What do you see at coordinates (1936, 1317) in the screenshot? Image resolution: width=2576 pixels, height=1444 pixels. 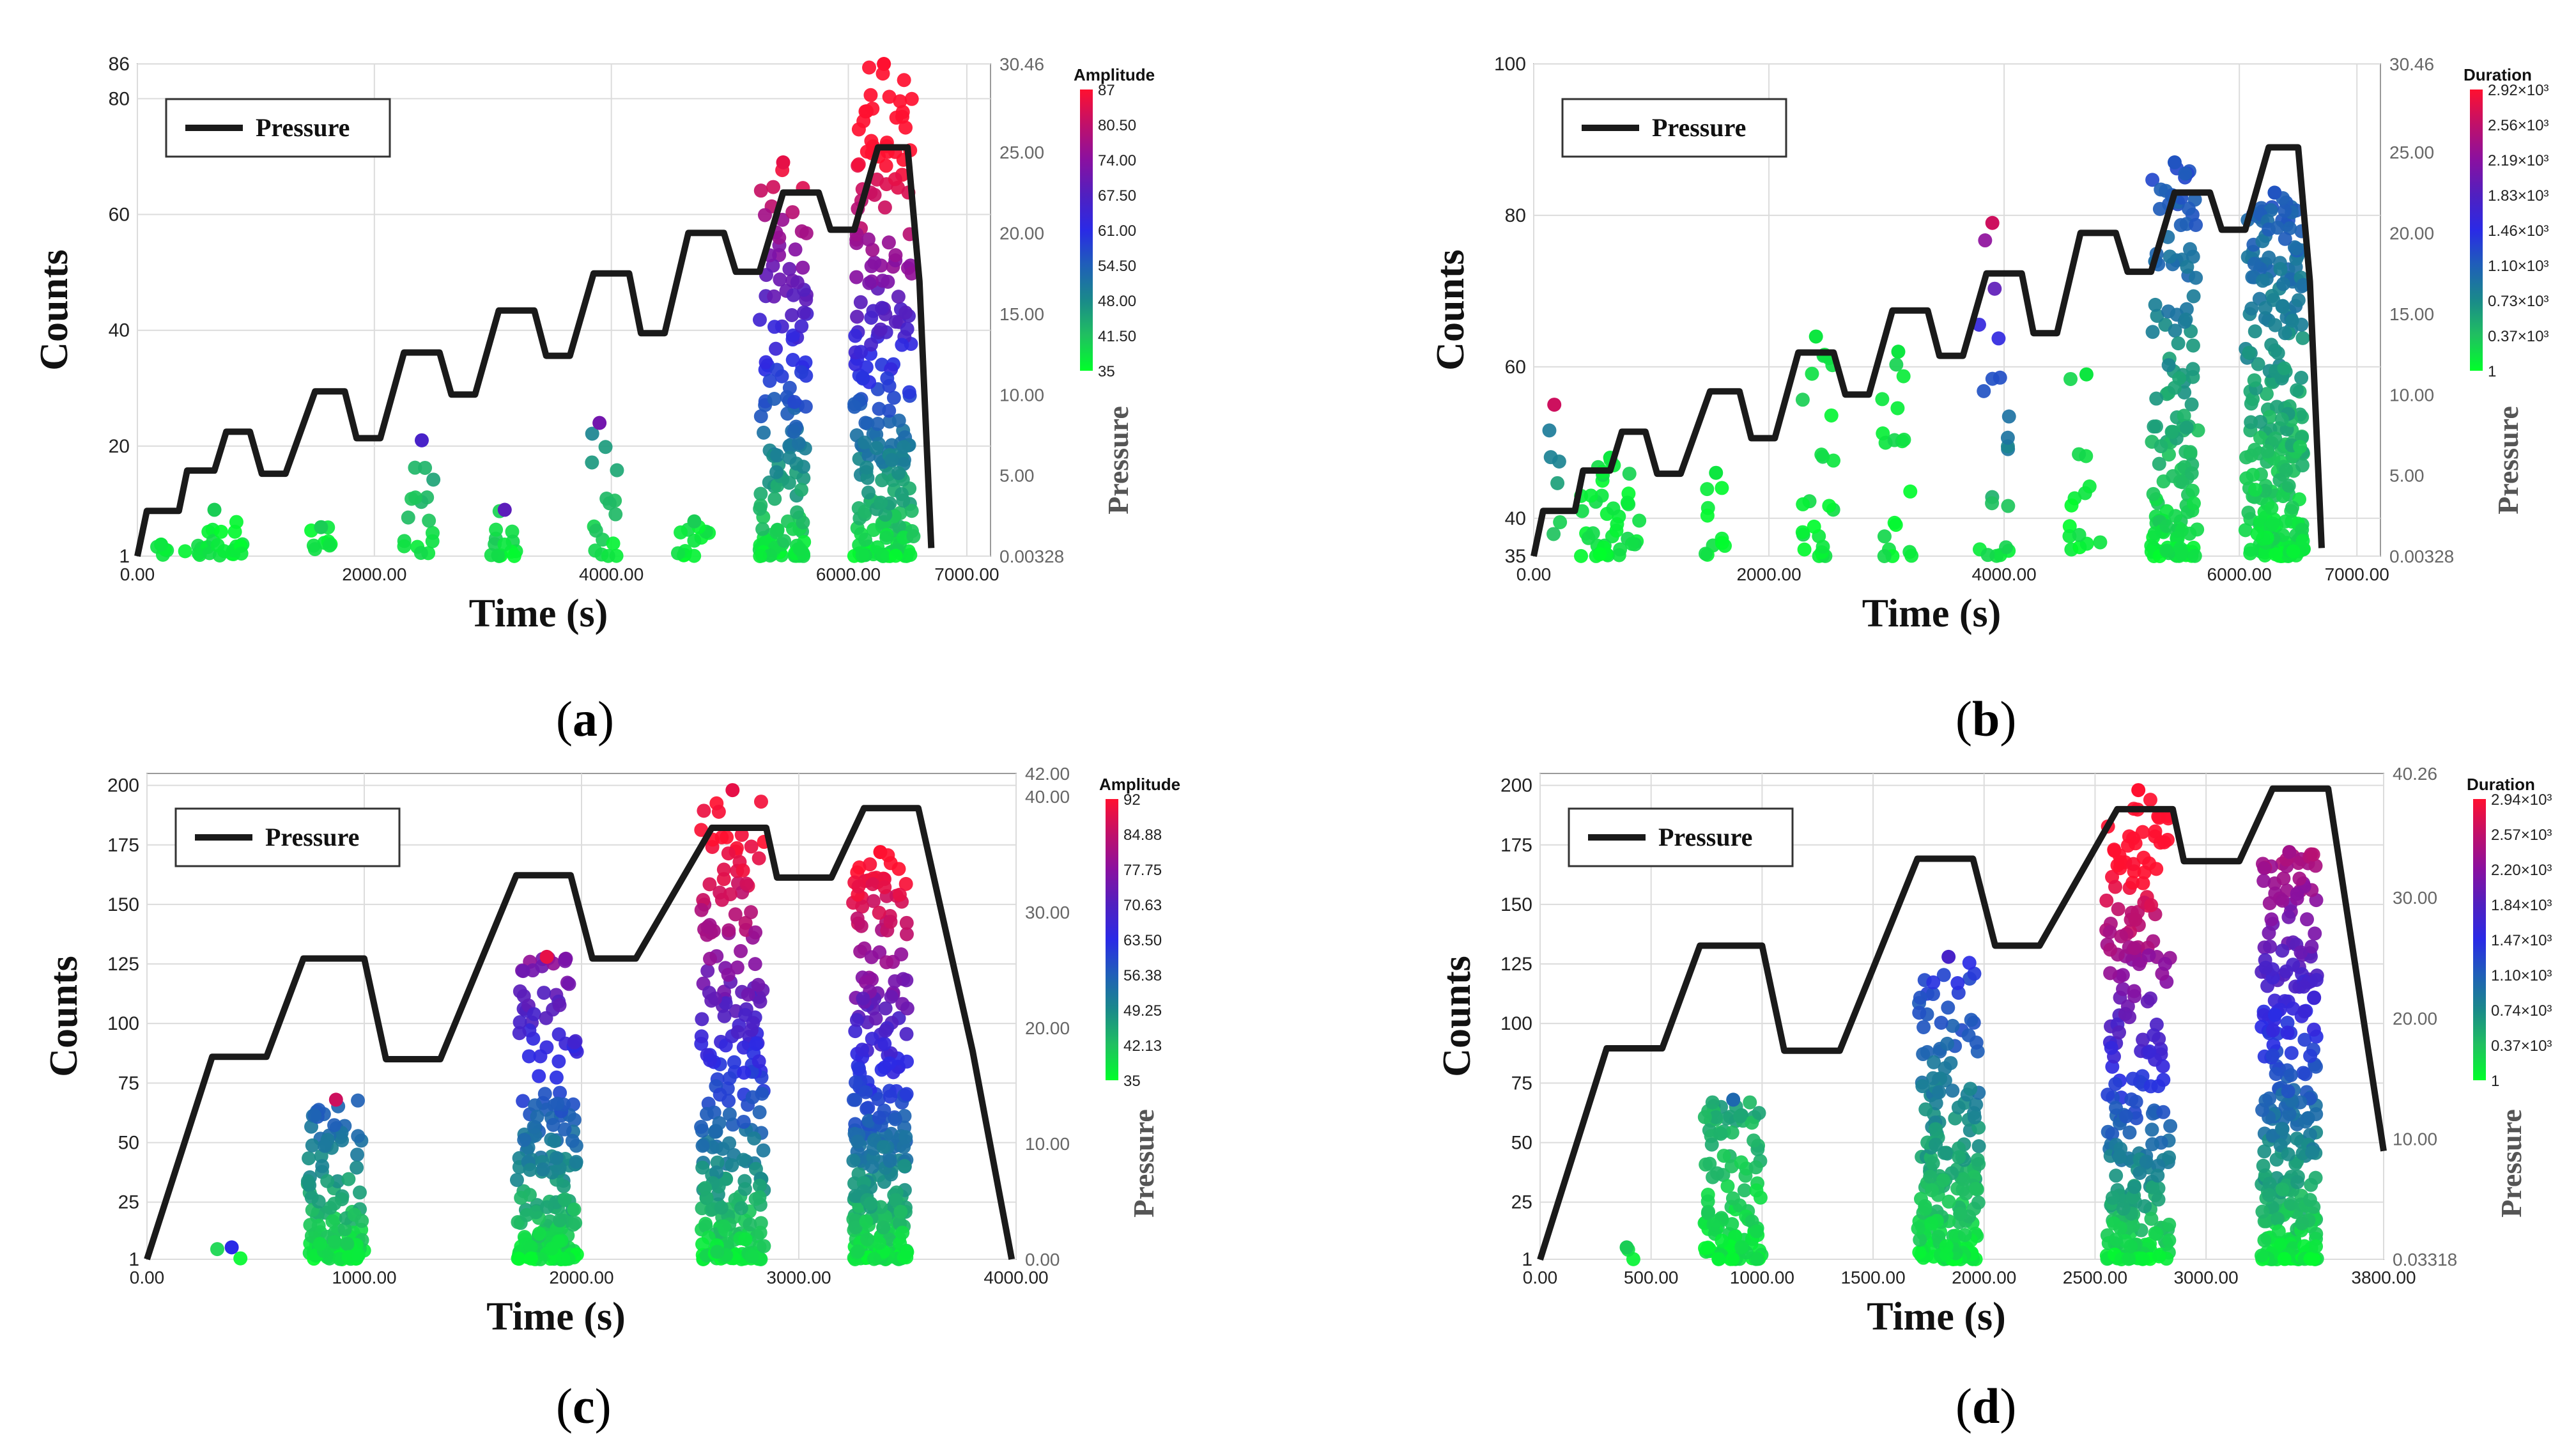 I see `x-axis-title: Time (s)` at bounding box center [1936, 1317].